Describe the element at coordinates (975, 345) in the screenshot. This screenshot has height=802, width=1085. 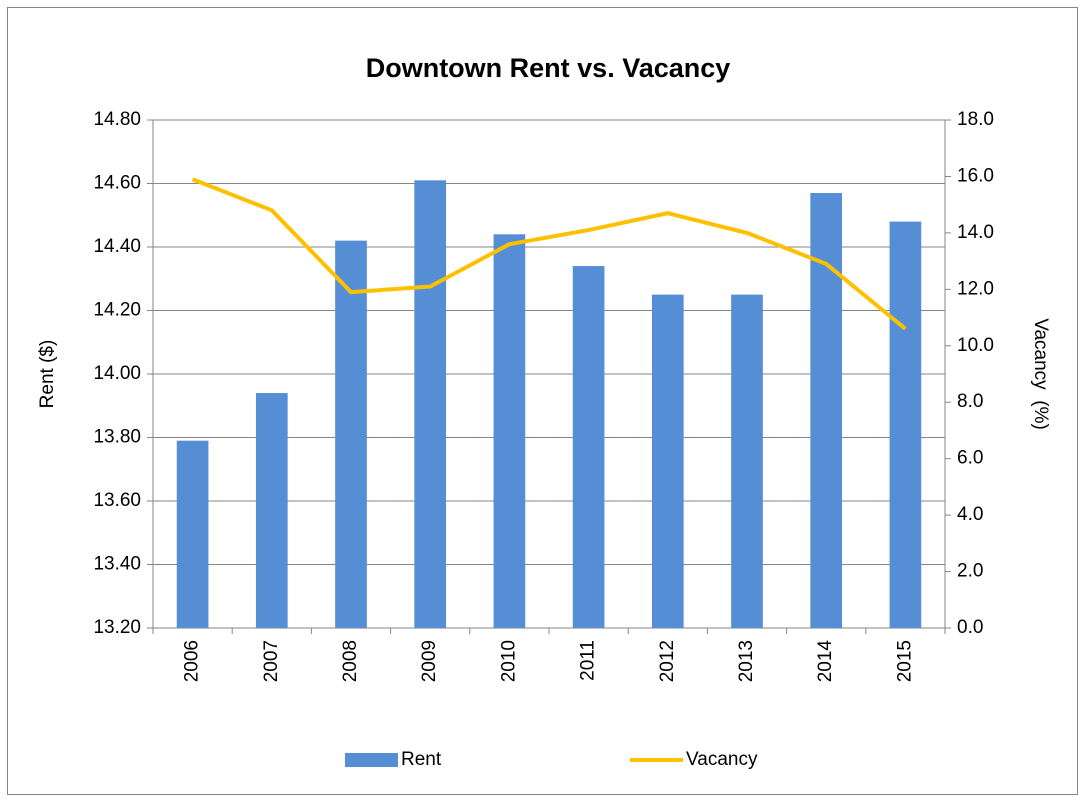
I see `y2-tick-label: 10.0` at that location.